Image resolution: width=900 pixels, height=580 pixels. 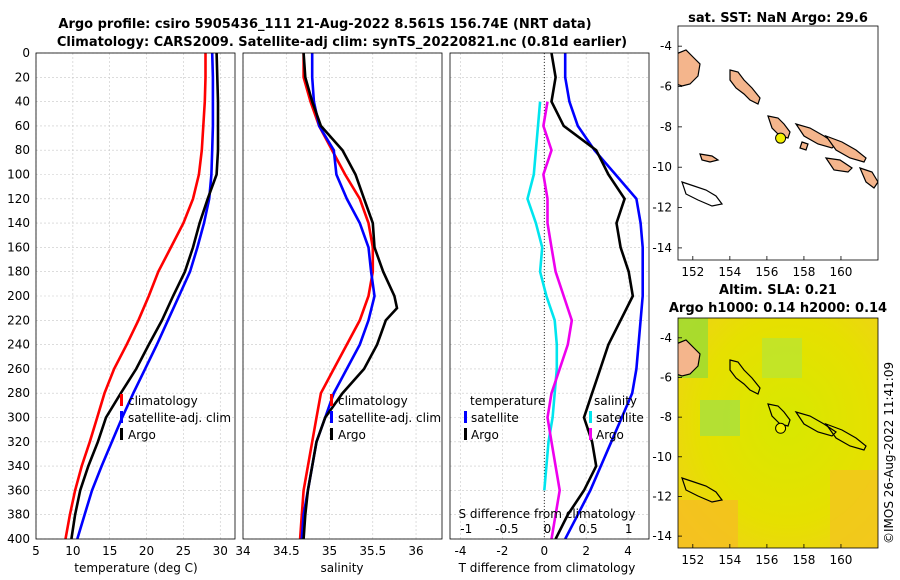 I want to click on x-tick-label: 35, so click(x=329, y=551).